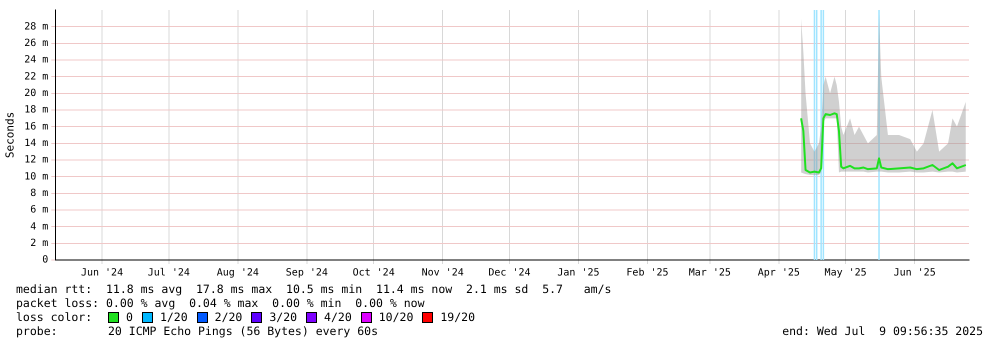 The height and width of the screenshot is (347, 997). I want to click on y-tick-label: 18 m, so click(36, 110).